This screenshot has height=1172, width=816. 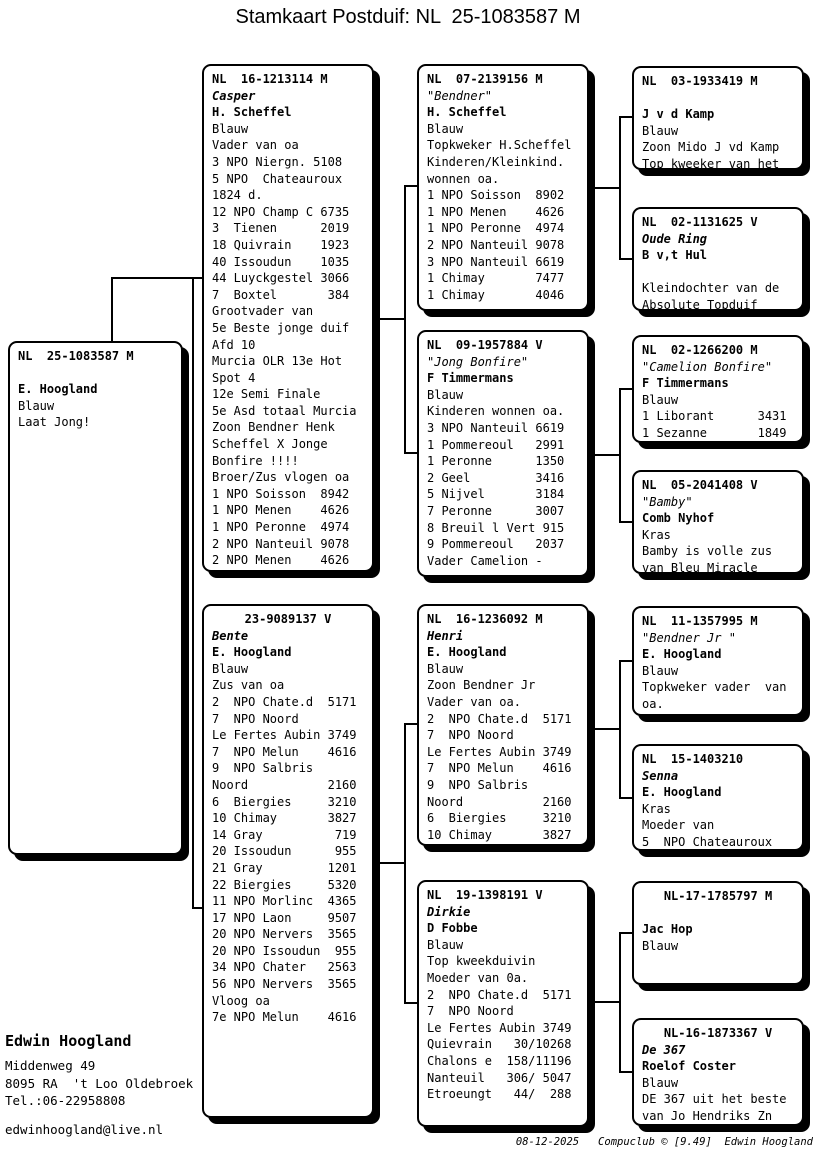 I want to click on pedigree-box-great-grandparent-7: NL-17-1785797 M Jac Hop Blauw, so click(x=718, y=933).